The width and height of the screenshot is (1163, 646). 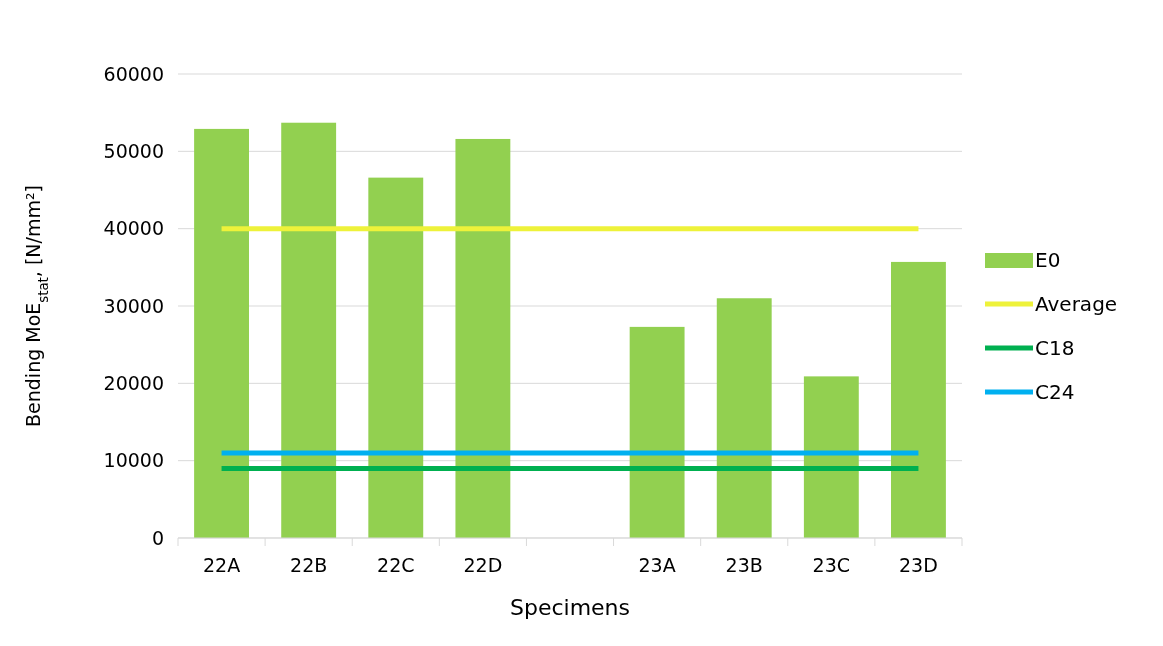 I want to click on y-tick-label: 60000, so click(x=133, y=73).